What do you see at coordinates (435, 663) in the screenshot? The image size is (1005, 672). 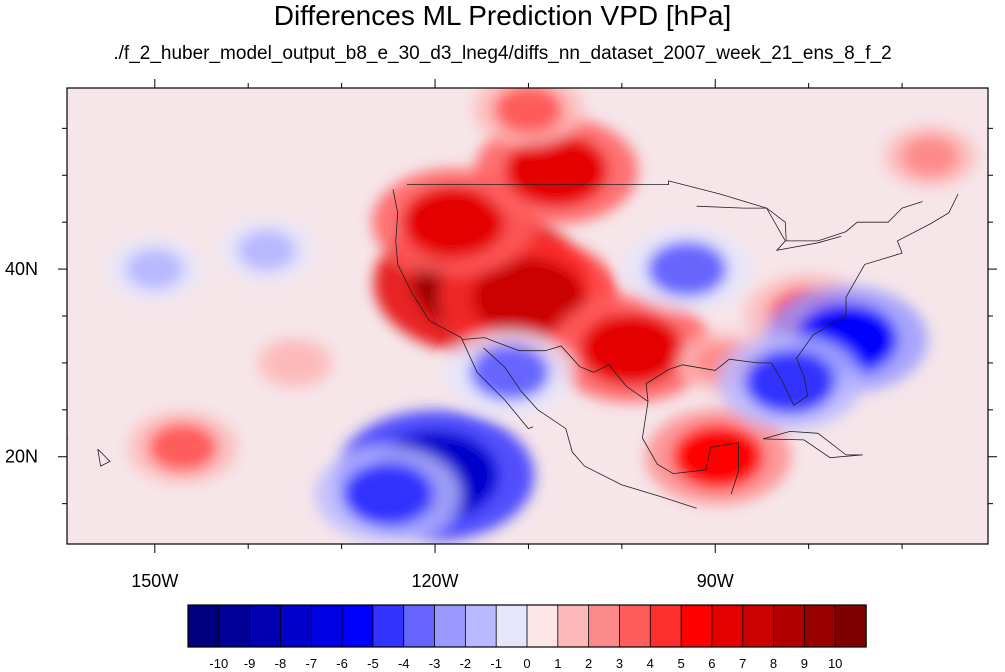 I see `colorbar-label: -3` at bounding box center [435, 663].